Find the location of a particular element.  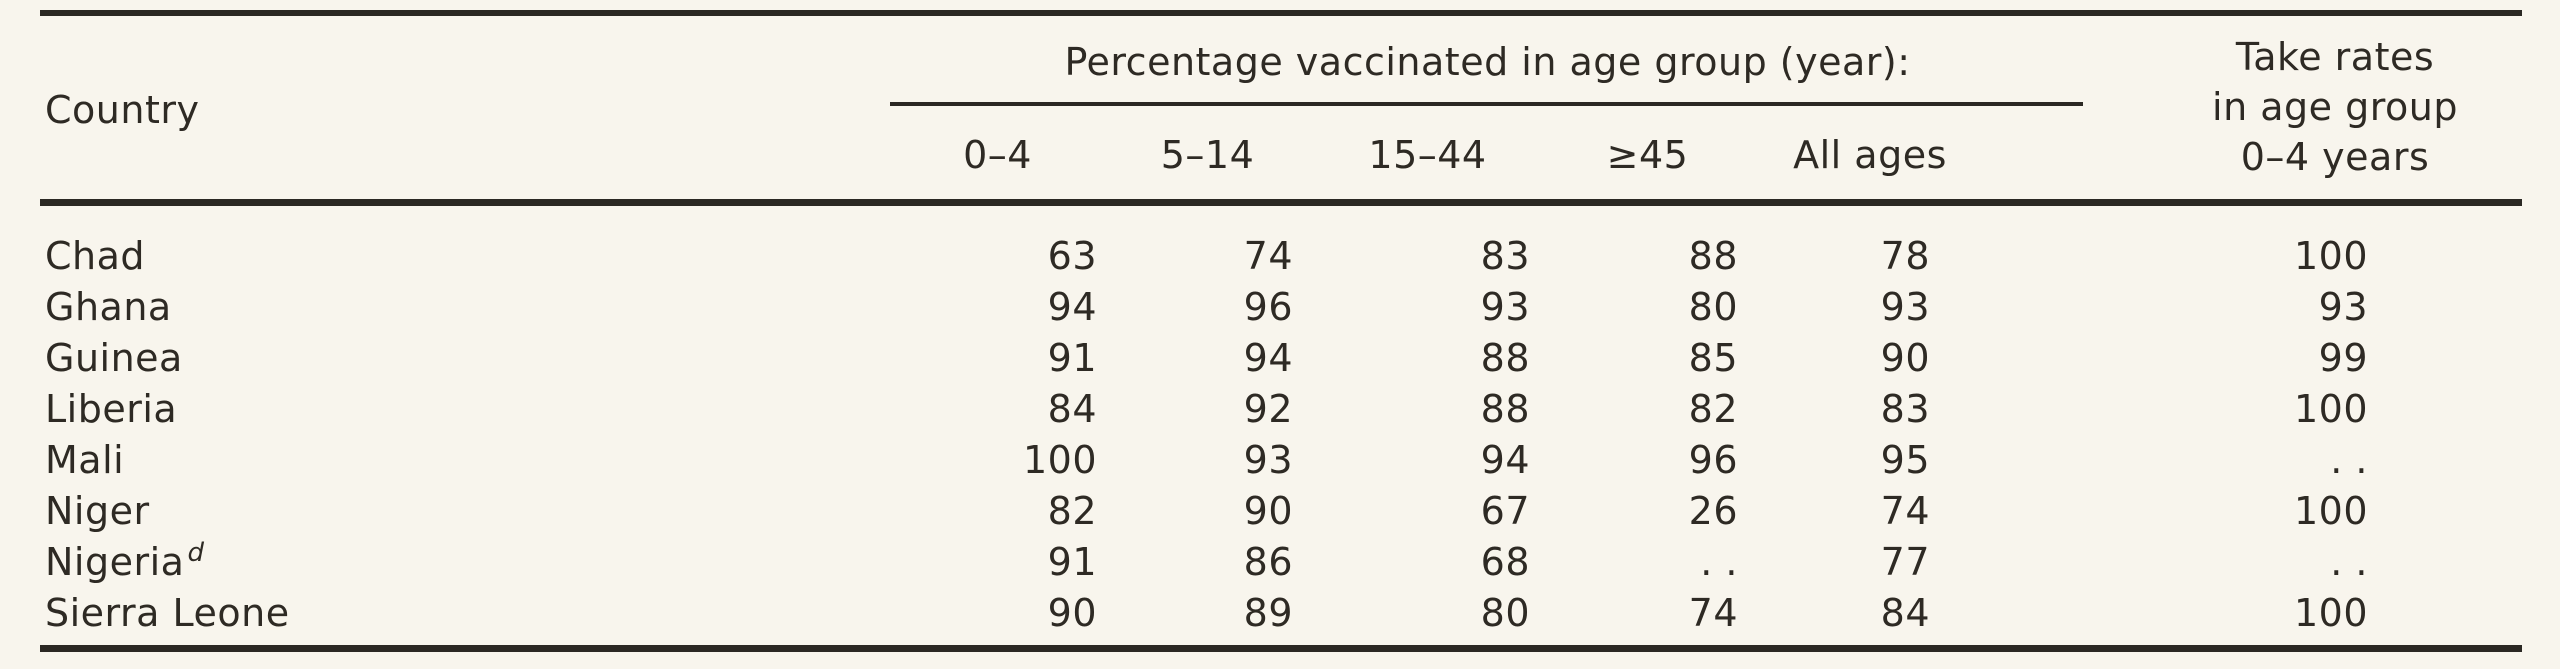

age-column-header-5-14: 5–14 is located at coordinates (1207, 155).